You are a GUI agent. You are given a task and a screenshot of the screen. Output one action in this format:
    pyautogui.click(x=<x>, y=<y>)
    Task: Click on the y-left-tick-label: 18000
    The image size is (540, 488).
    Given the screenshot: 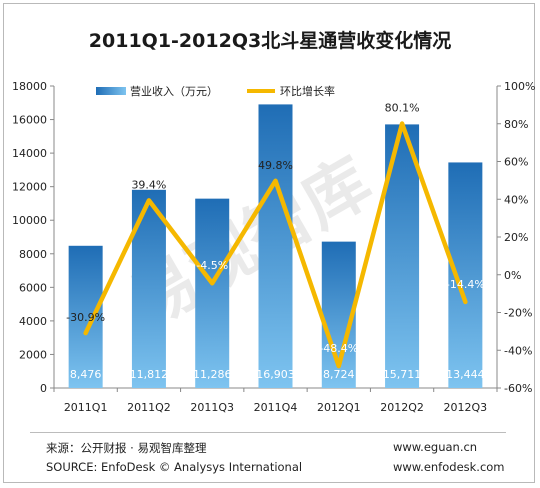 What is the action you would take?
    pyautogui.click(x=29, y=86)
    